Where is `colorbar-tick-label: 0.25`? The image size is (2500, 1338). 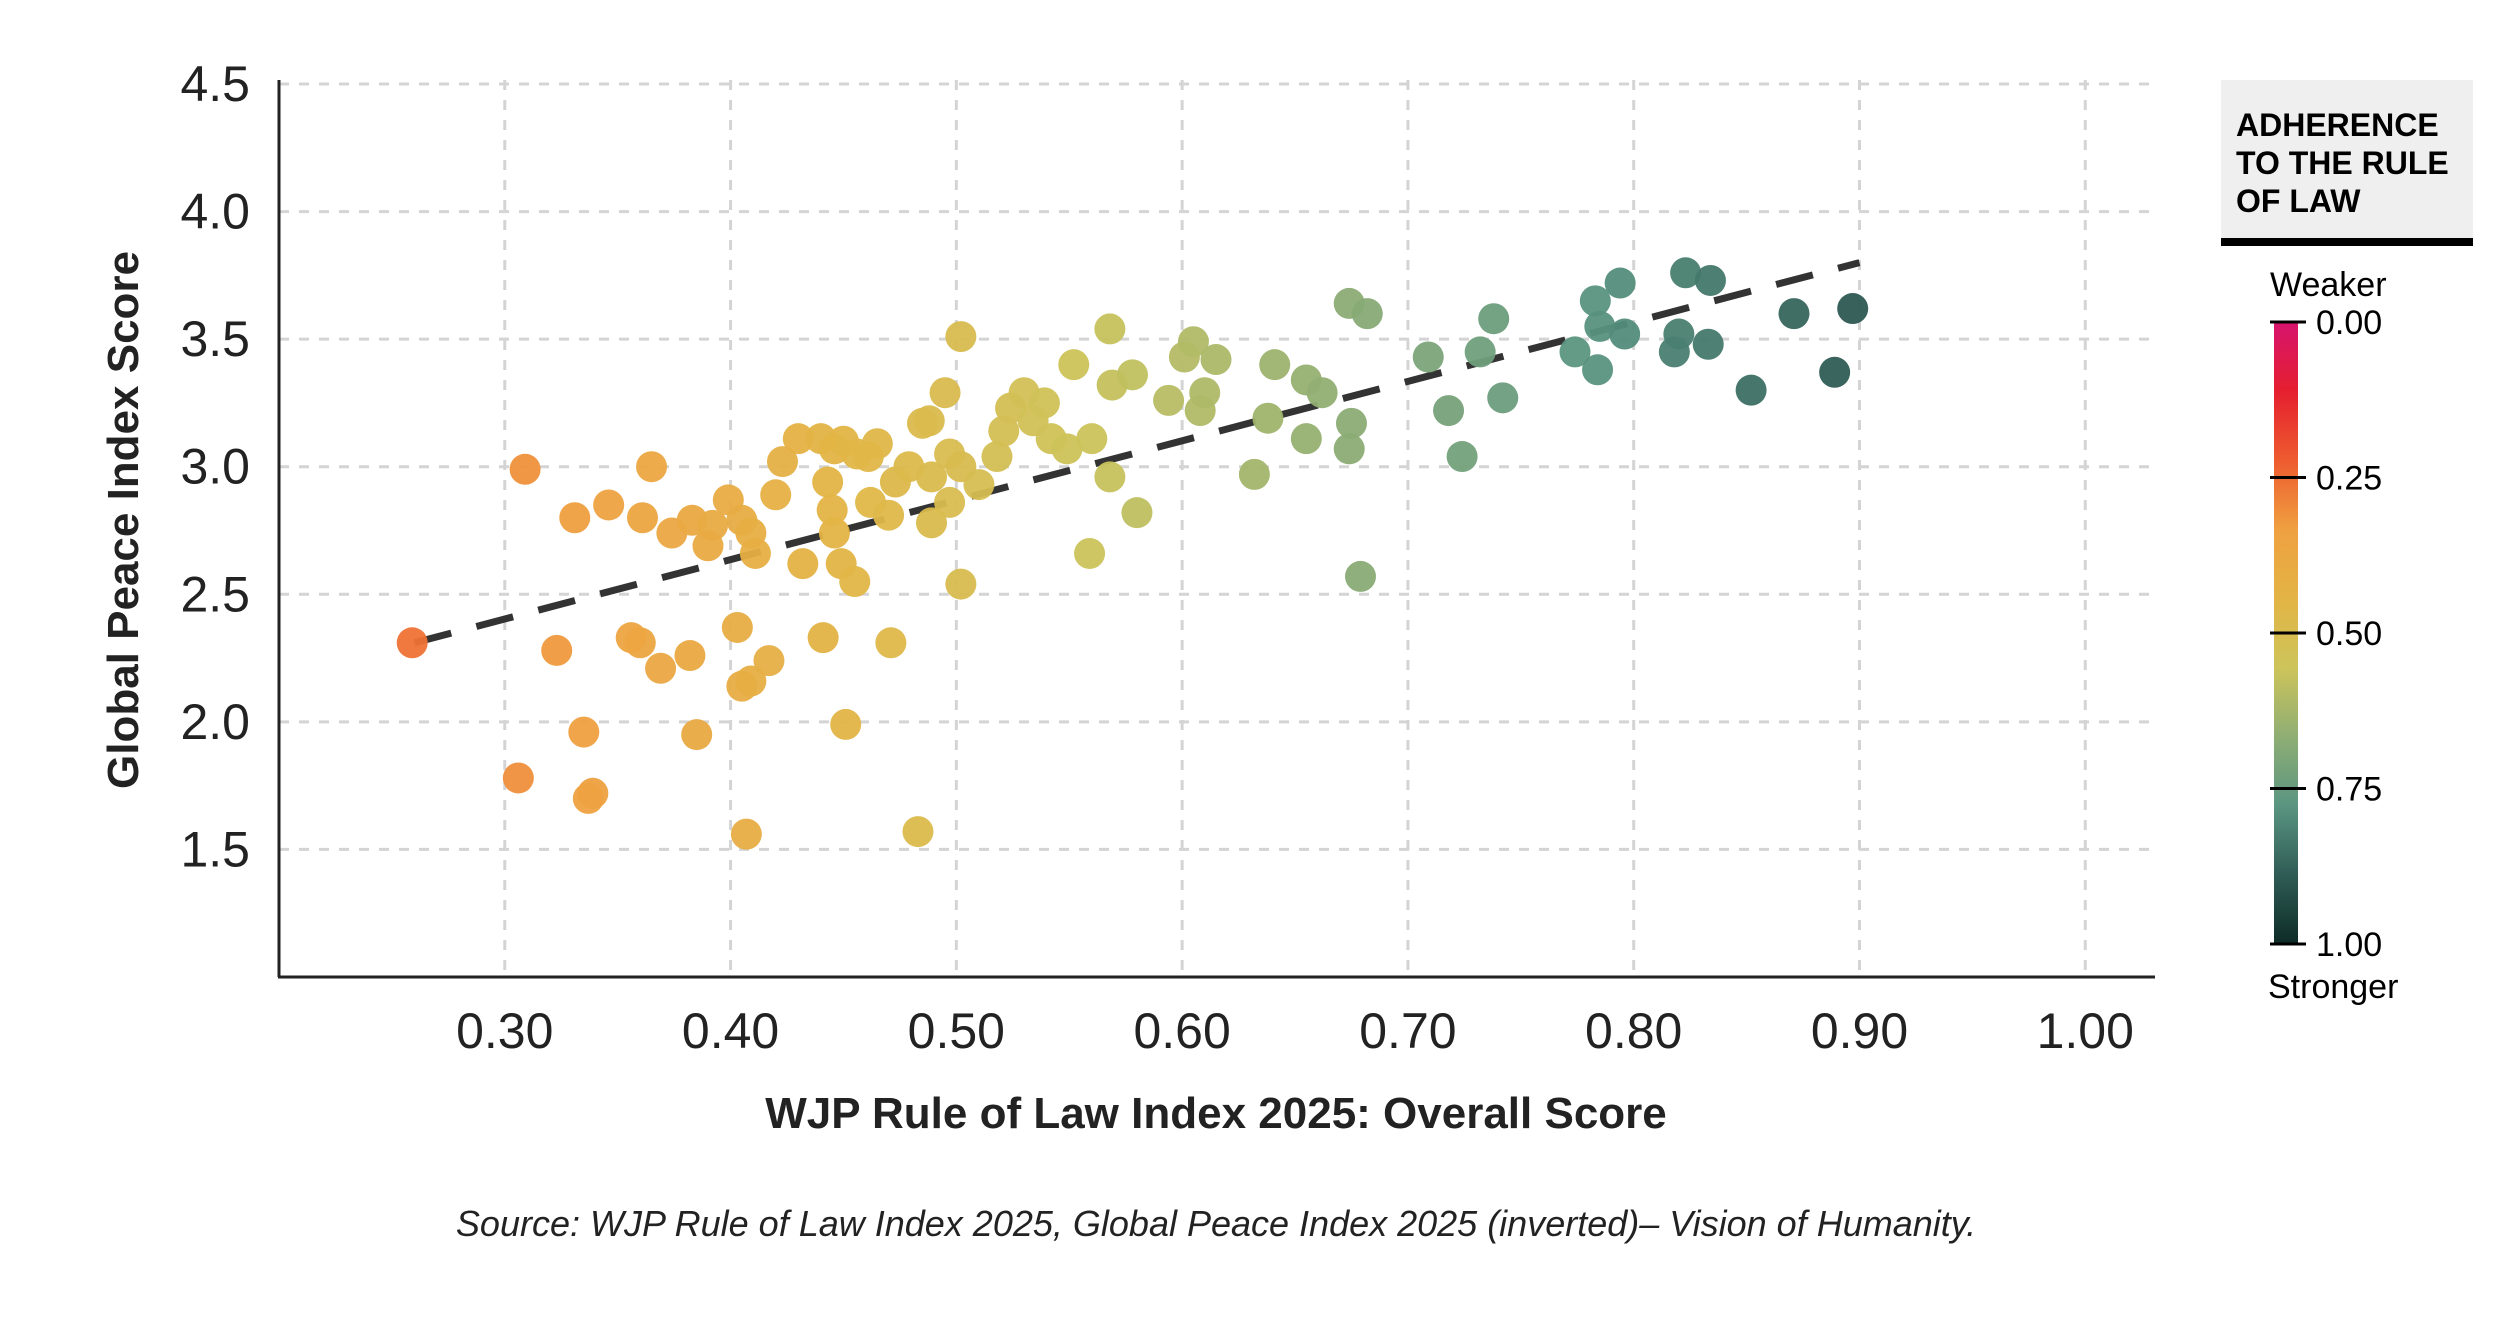 colorbar-tick-label: 0.25 is located at coordinates (2349, 479).